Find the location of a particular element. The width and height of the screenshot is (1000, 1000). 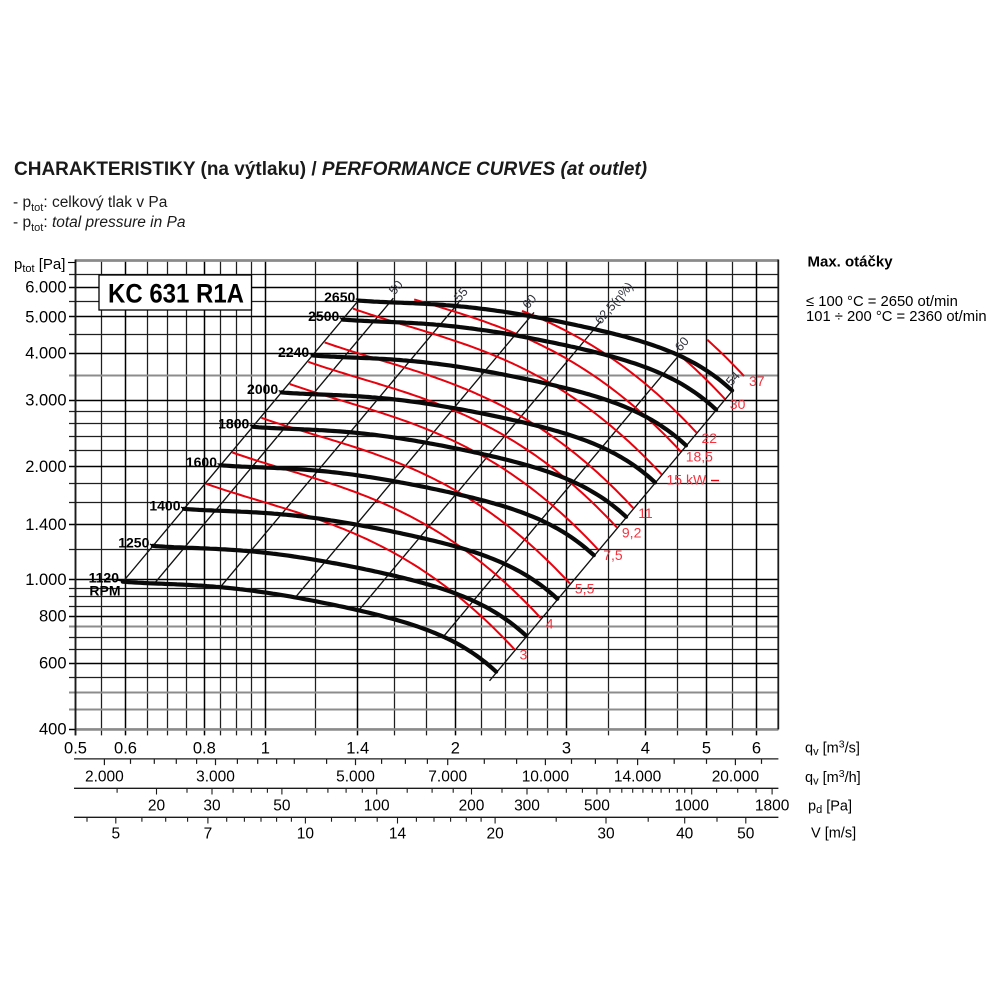

svg-text: 7 is located at coordinates (208, 834).